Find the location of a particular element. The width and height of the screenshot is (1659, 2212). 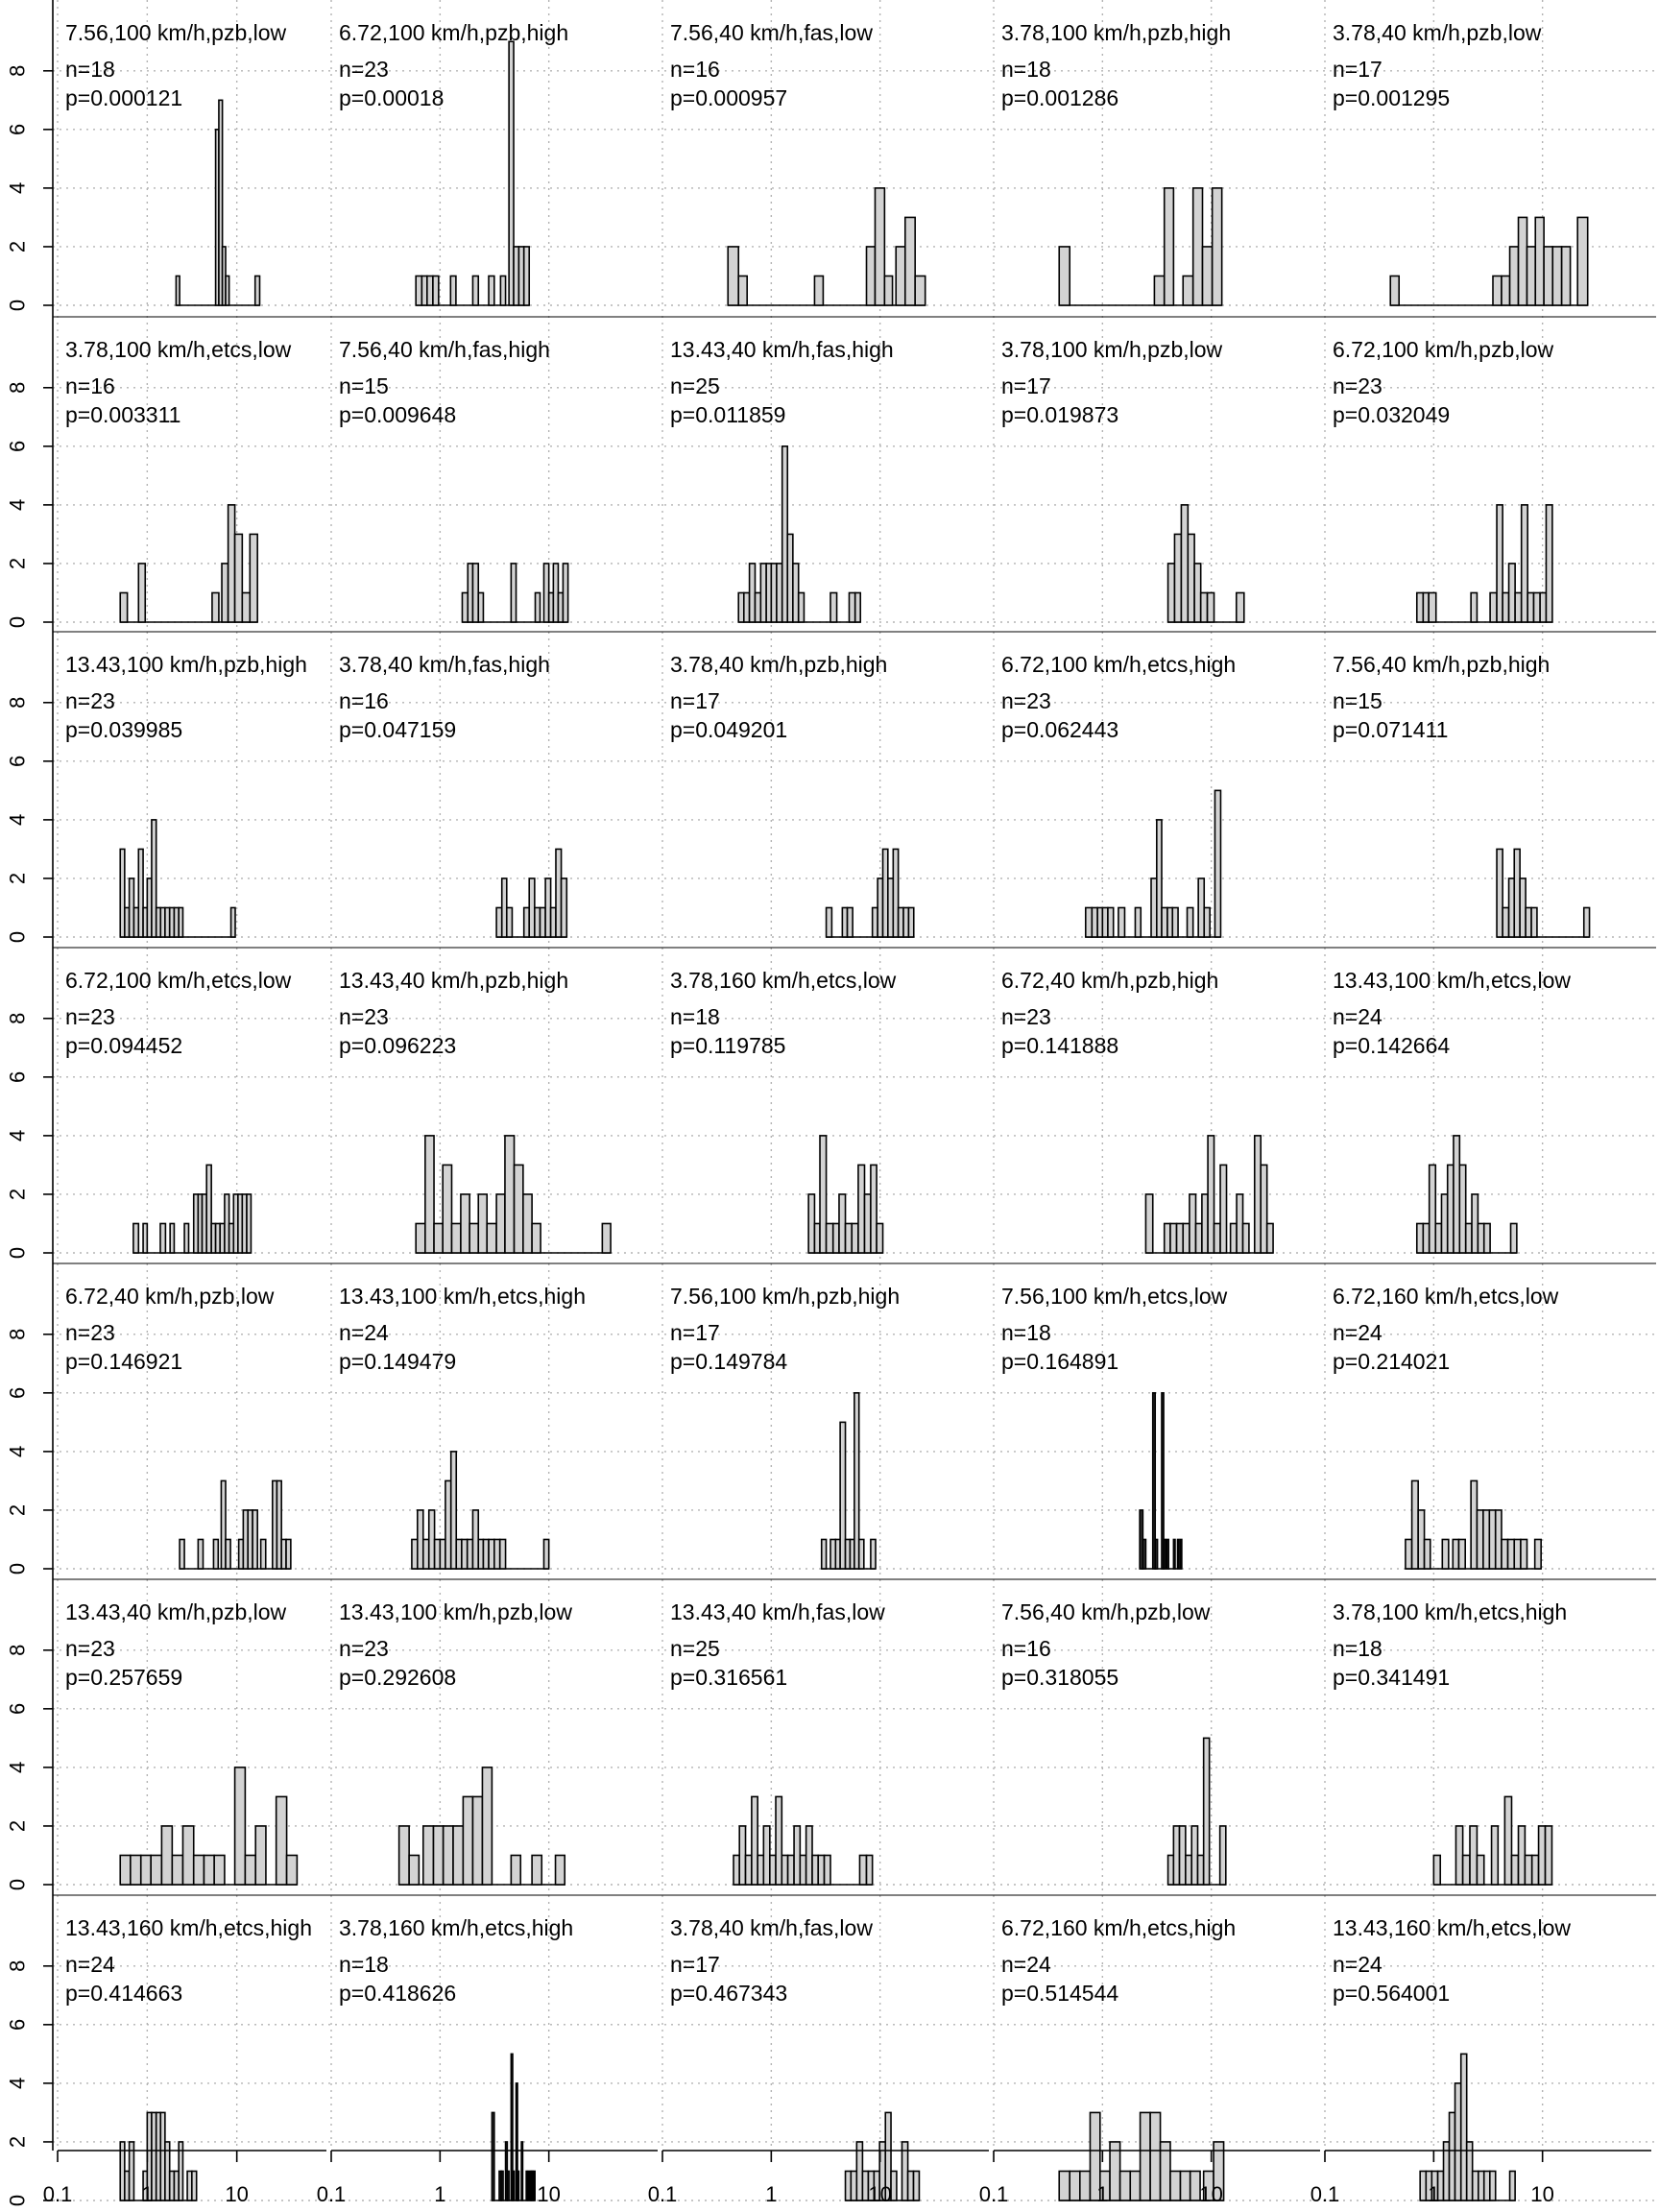

histogram-panel: 7.56,100 km/h,etcs,low n=18 p=0.164891 is located at coordinates (1114, 1427).